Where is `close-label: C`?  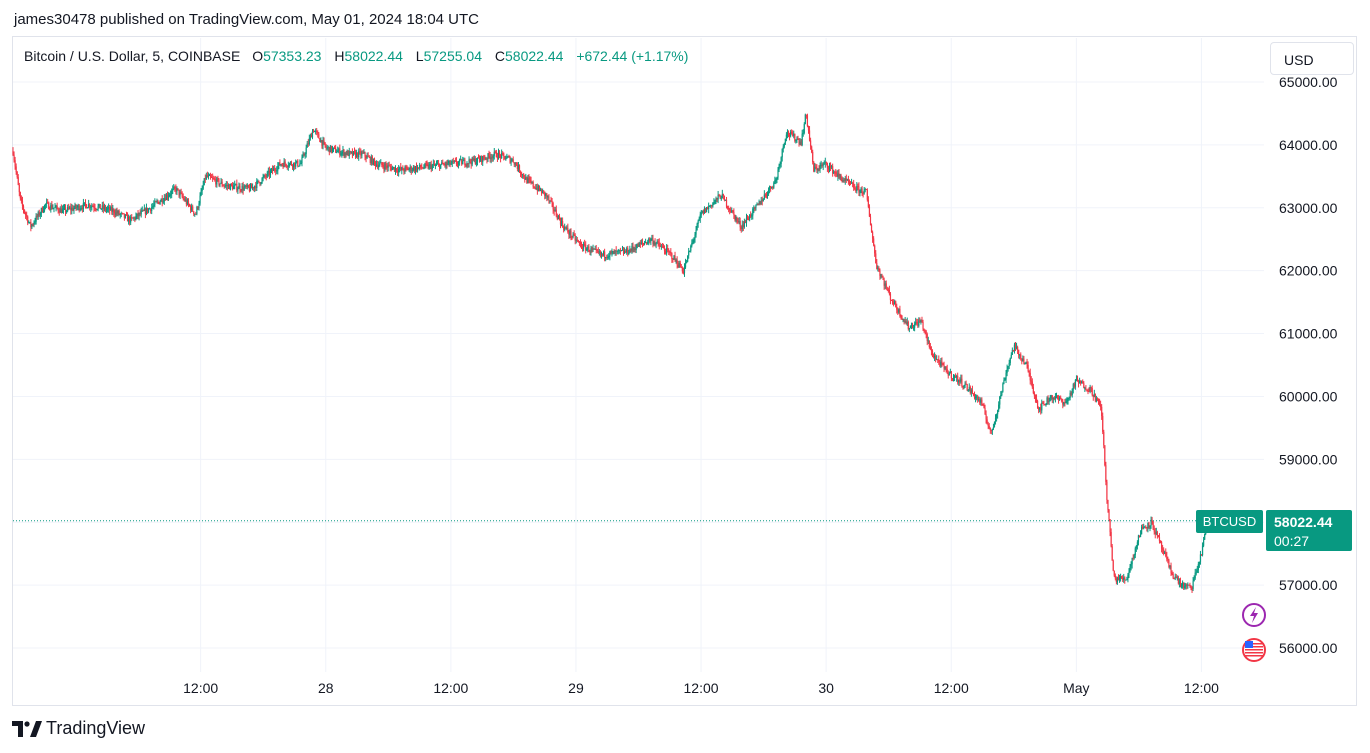
close-label: C is located at coordinates (500, 56).